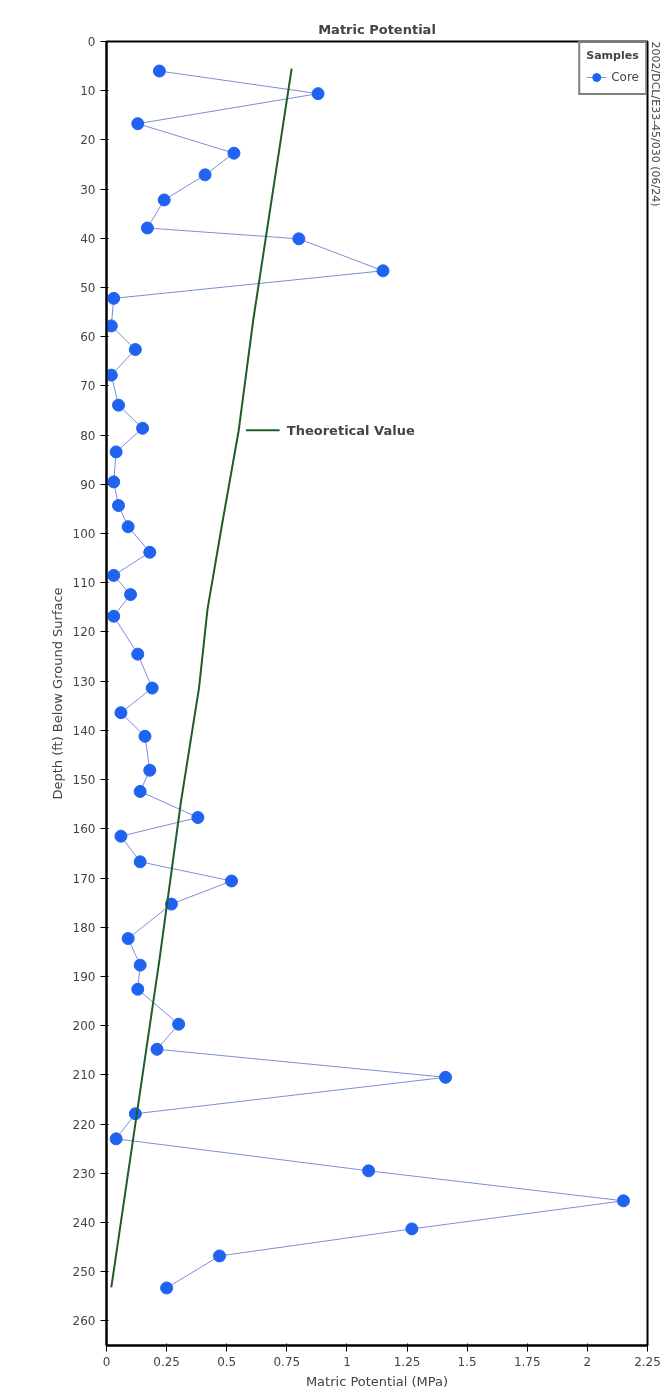  Describe the element at coordinates (84, 1124) in the screenshot. I see `y-tick-label: 220` at that location.